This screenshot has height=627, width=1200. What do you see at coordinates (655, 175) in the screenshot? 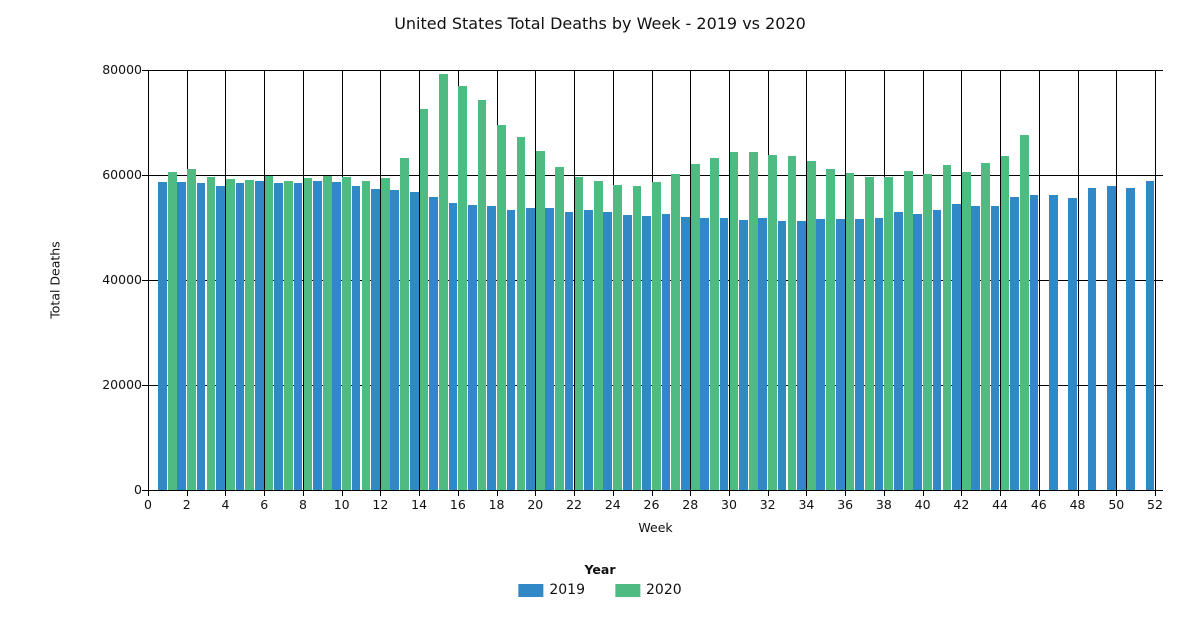
I see `gridline-horizontal` at bounding box center [655, 175].